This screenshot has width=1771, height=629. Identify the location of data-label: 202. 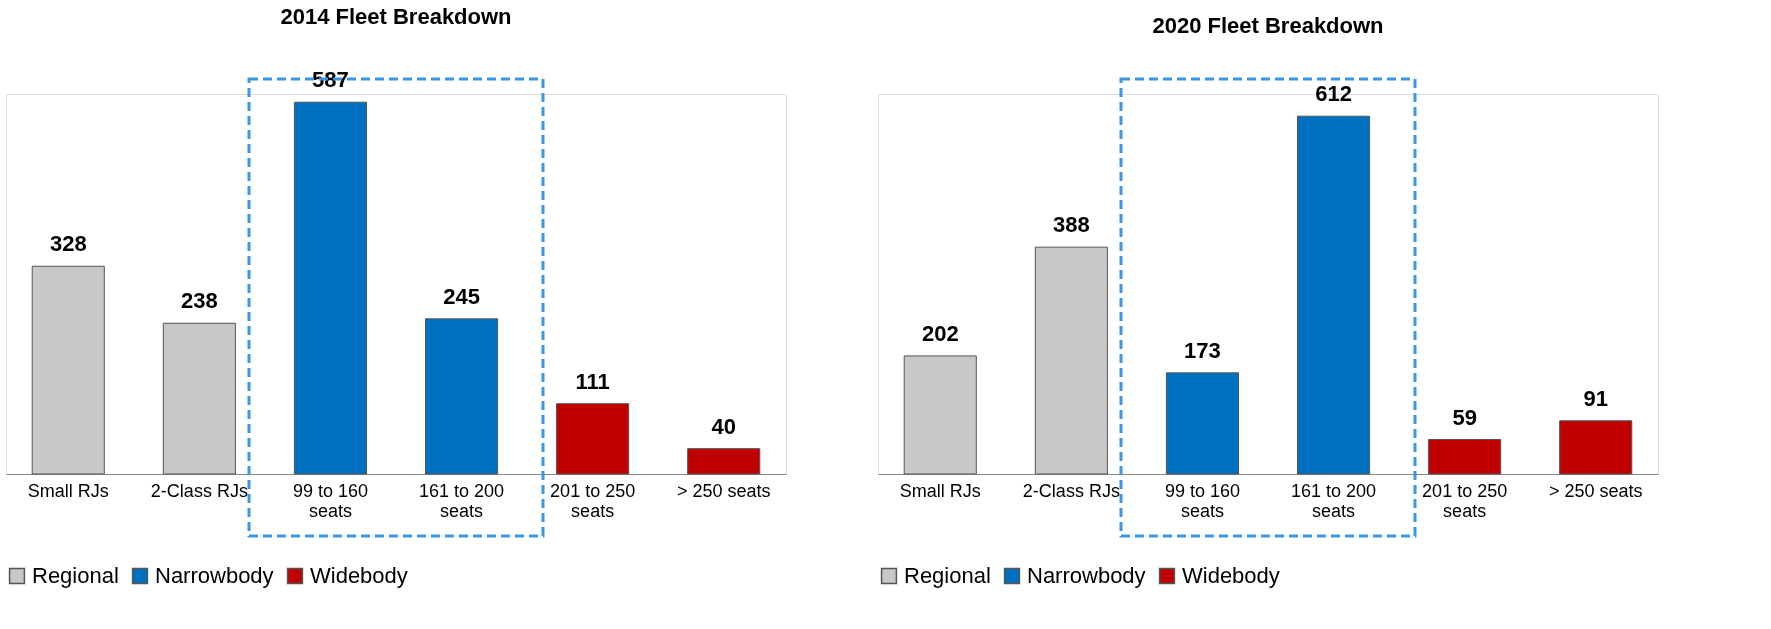
(940, 333).